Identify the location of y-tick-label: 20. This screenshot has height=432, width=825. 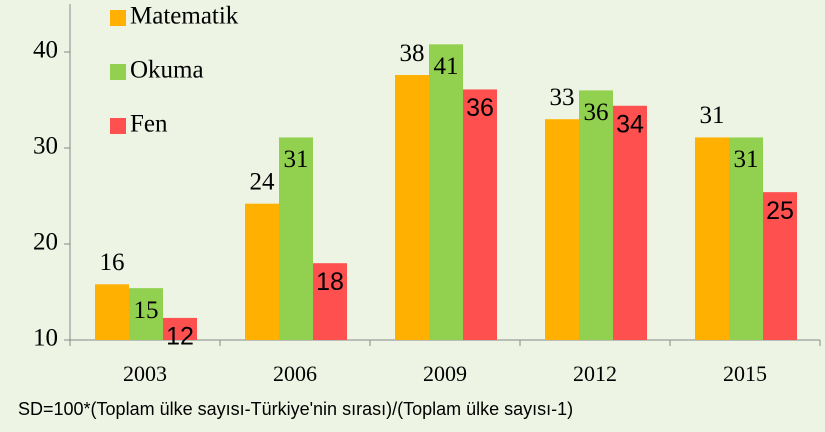
(45, 242).